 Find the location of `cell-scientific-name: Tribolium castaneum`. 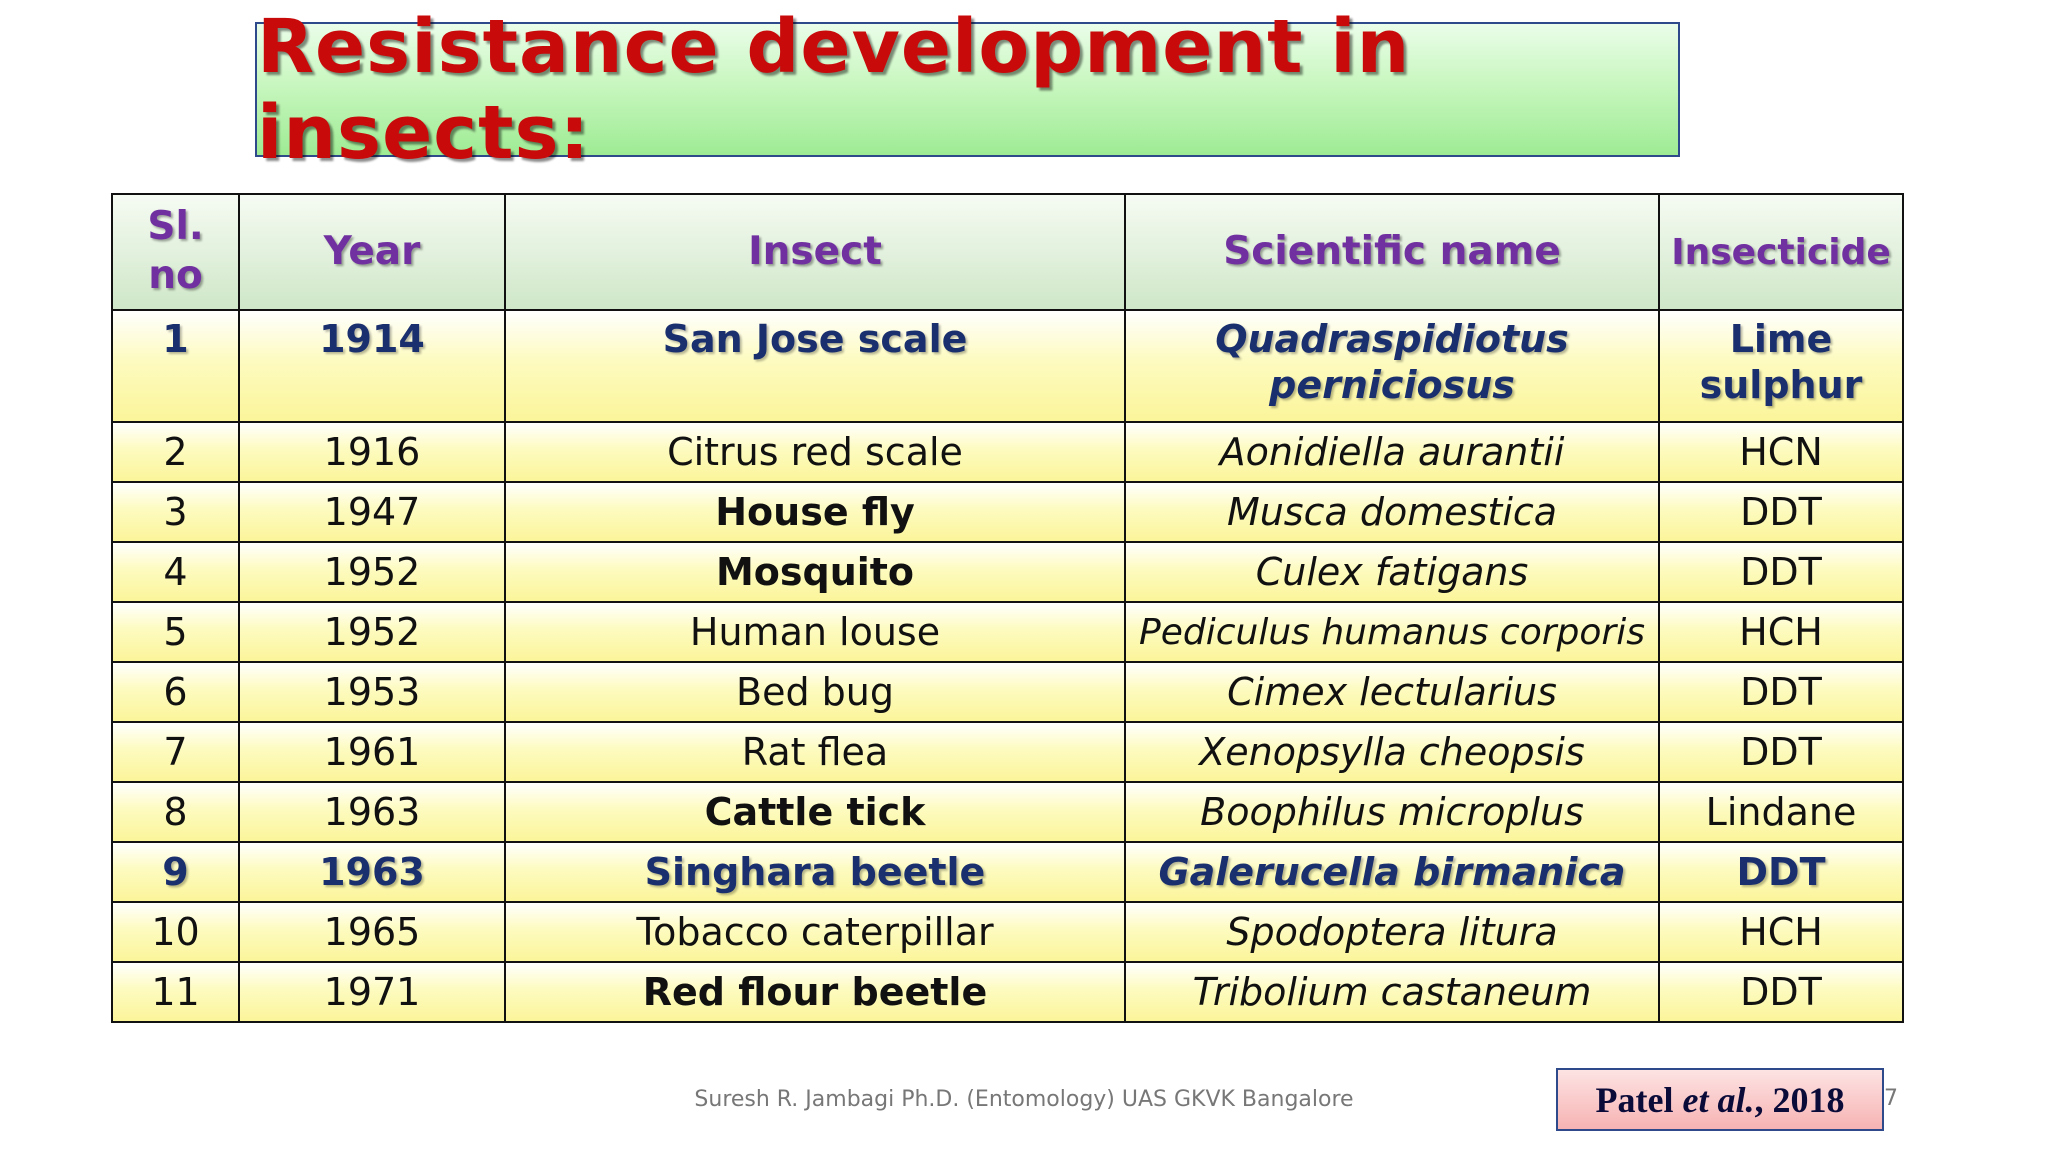

cell-scientific-name: Tribolium castaneum is located at coordinates (1392, 992).